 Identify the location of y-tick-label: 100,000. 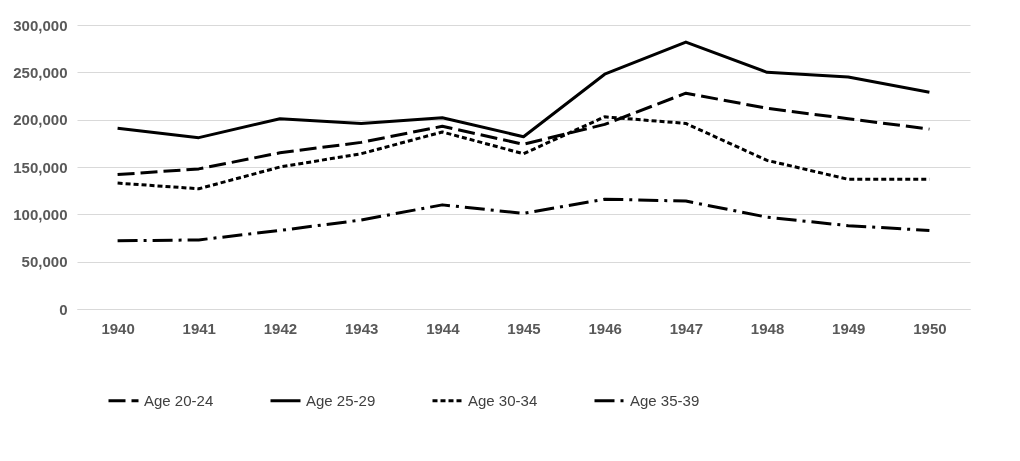
(40, 214).